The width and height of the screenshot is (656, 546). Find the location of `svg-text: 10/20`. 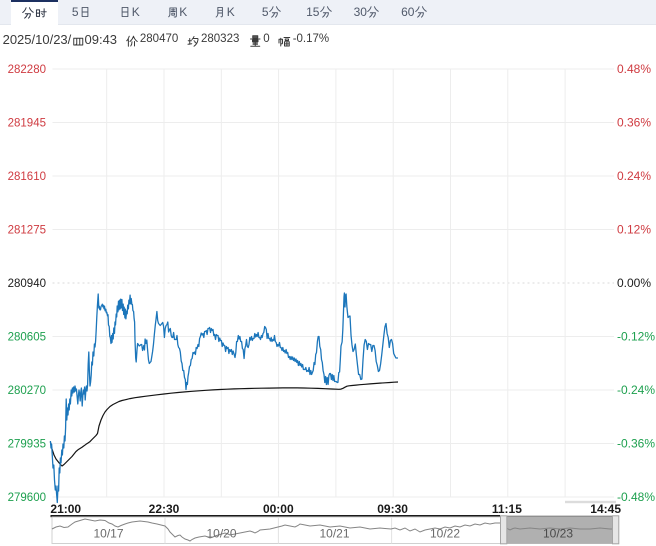

svg-text: 10/20 is located at coordinates (221, 534).